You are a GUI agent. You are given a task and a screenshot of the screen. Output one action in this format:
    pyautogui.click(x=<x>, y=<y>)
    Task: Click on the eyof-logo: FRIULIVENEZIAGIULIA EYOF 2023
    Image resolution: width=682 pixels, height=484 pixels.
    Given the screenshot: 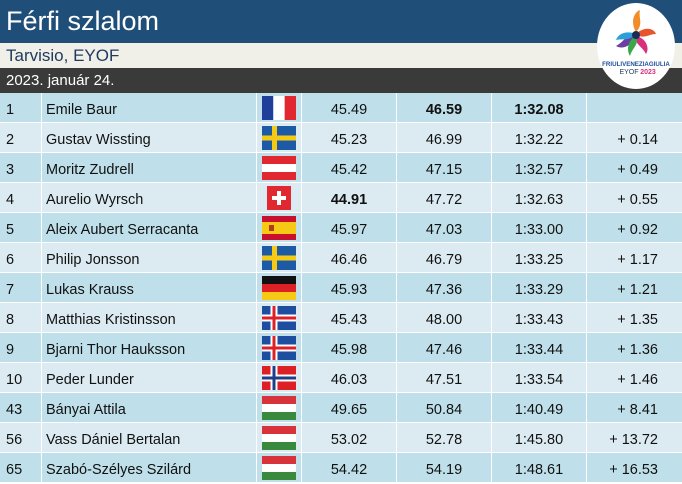 What is the action you would take?
    pyautogui.click(x=636, y=46)
    